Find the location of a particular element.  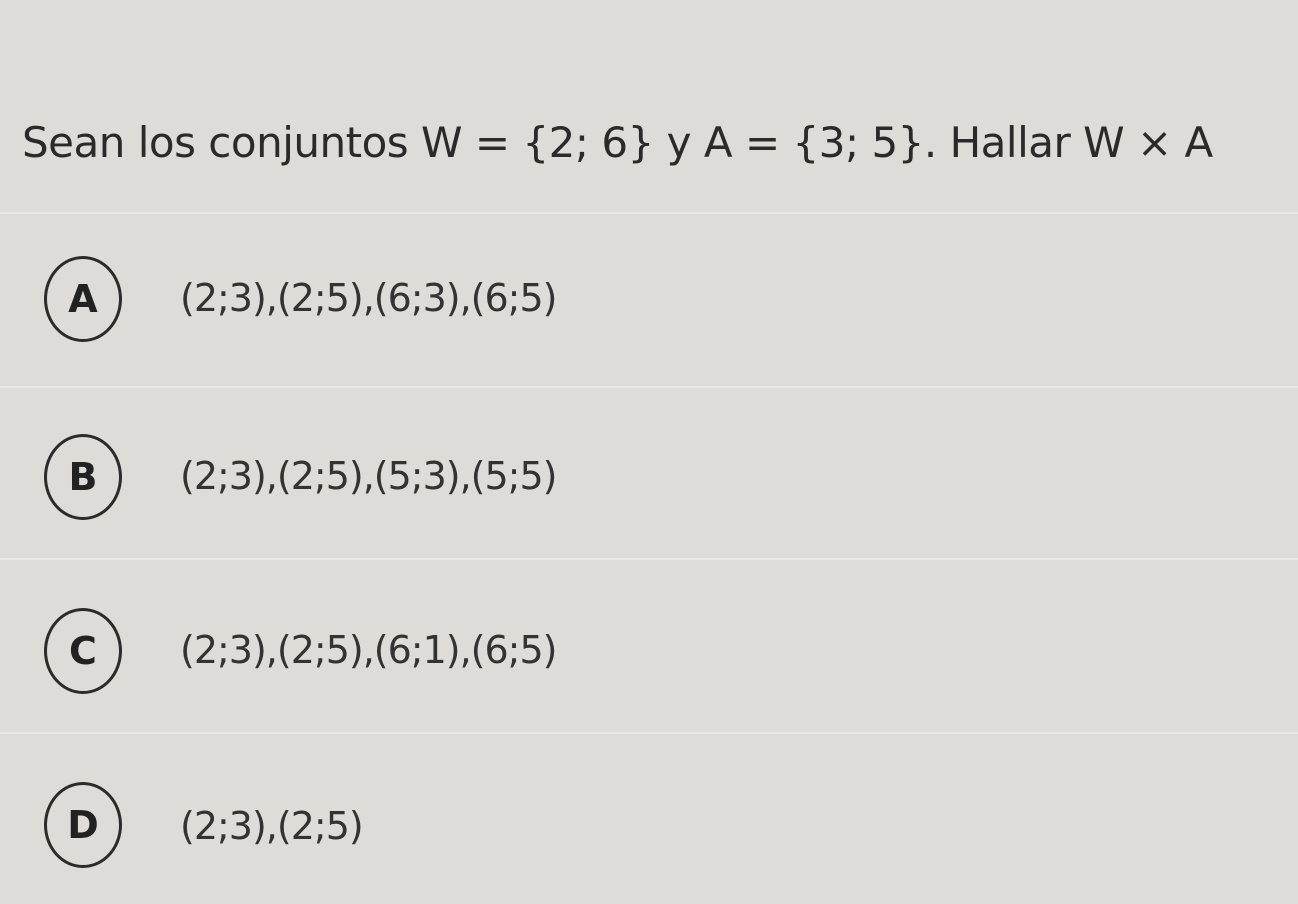

option-text-d: (2;3),(2;5) is located at coordinates (272, 826).